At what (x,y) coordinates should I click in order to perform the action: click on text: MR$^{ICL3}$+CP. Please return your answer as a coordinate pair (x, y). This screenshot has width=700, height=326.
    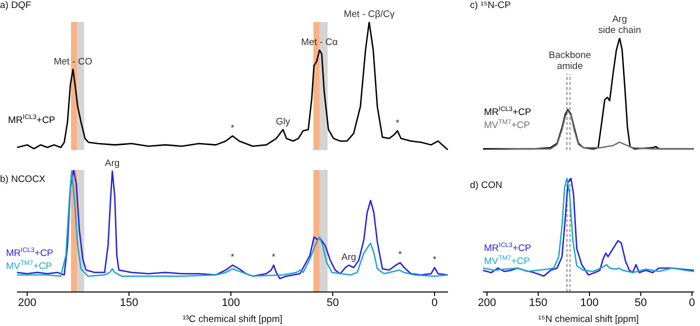
    Looking at the image, I should click on (508, 112).